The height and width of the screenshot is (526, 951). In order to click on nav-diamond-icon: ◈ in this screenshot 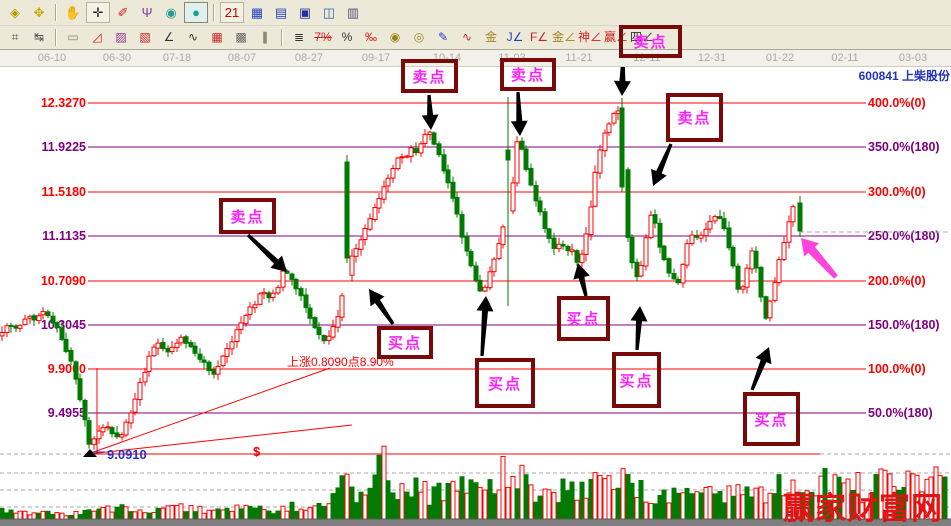, I will do `click(15, 12)`.